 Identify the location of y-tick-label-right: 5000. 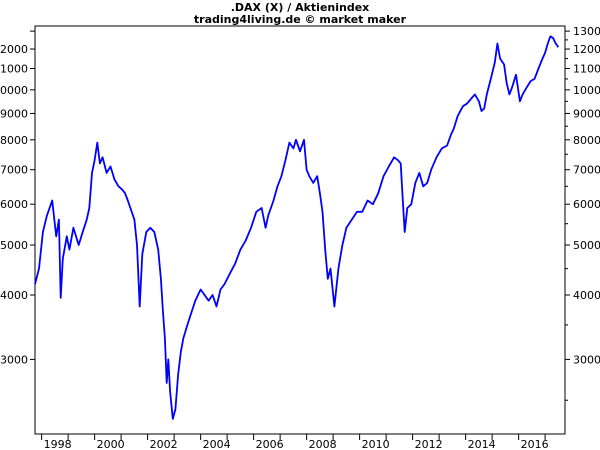
(586, 245).